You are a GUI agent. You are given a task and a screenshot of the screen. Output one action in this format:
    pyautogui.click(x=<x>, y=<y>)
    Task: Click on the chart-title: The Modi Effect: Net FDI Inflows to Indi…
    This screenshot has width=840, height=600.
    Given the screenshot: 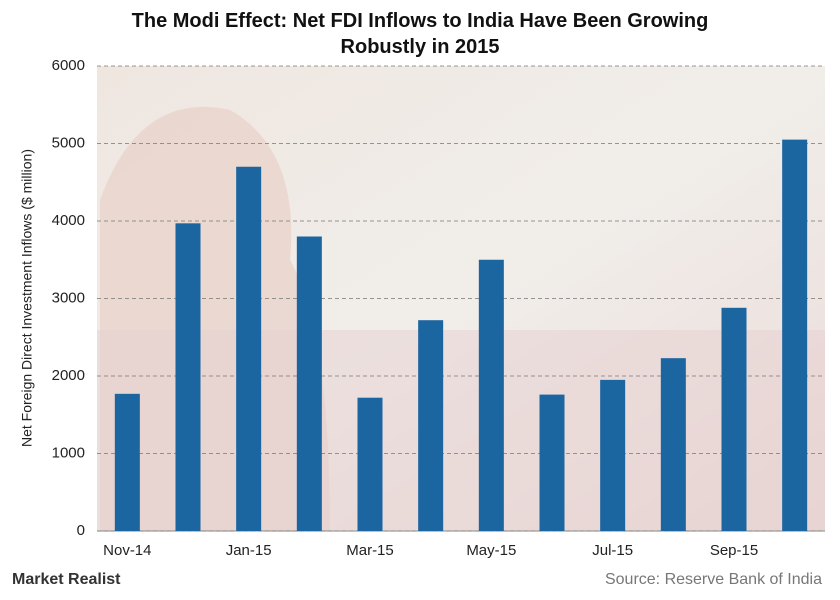 What is the action you would take?
    pyautogui.click(x=420, y=34)
    